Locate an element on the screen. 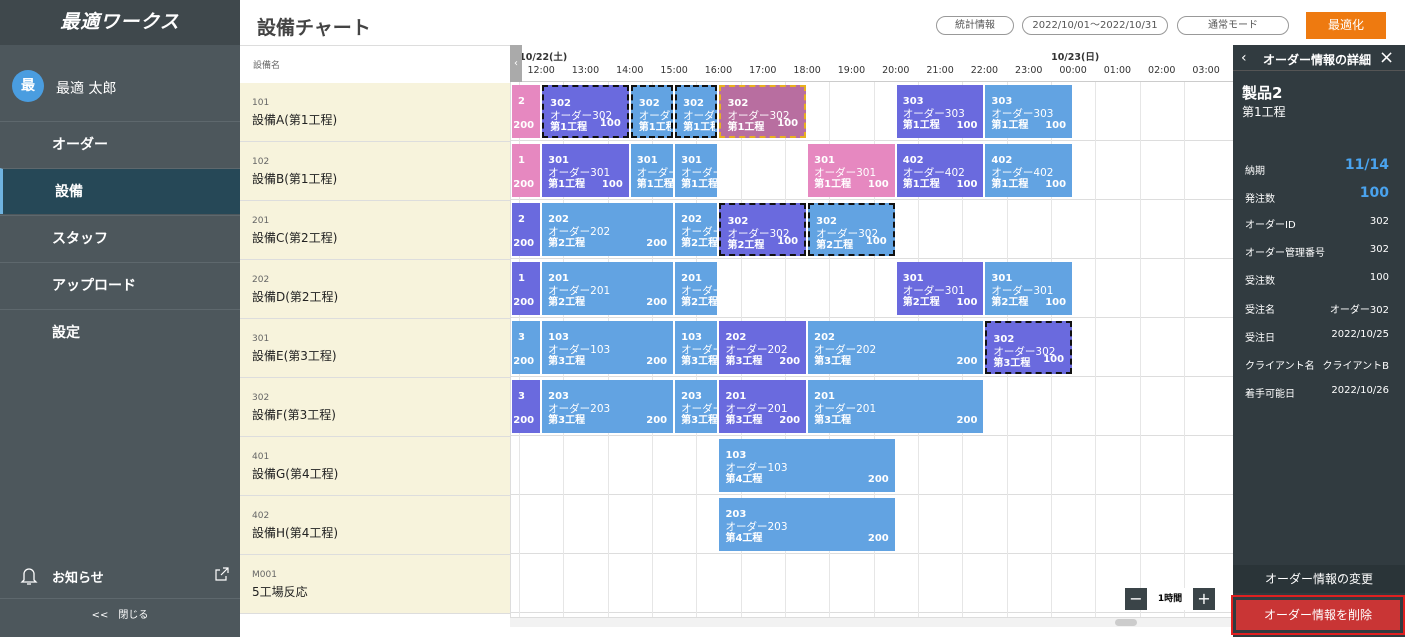 The height and width of the screenshot is (637, 1405). logo: 最適ワークス is located at coordinates (120, 22).